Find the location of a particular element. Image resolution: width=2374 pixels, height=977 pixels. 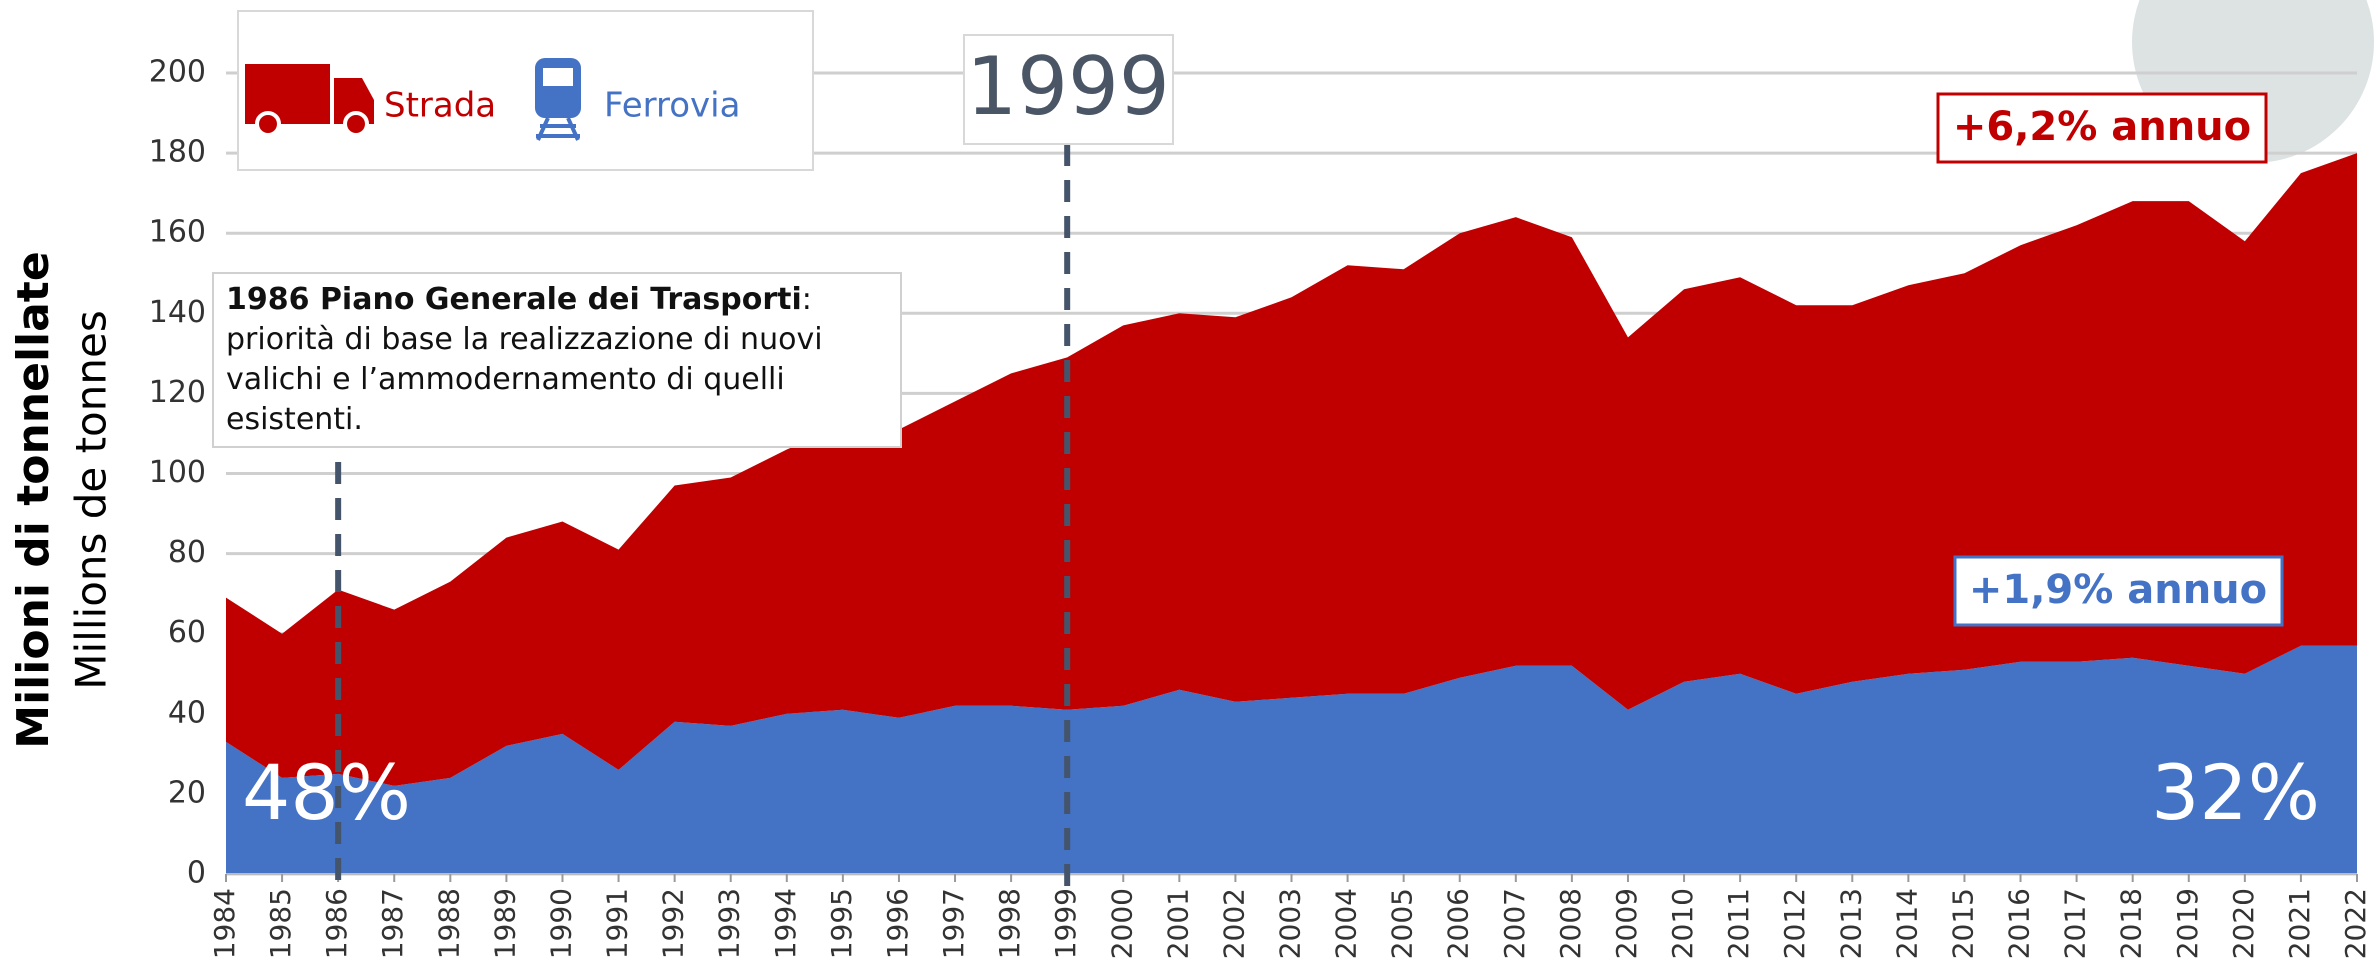

x-tick-label: 2013 is located at coordinates (1850, 923).